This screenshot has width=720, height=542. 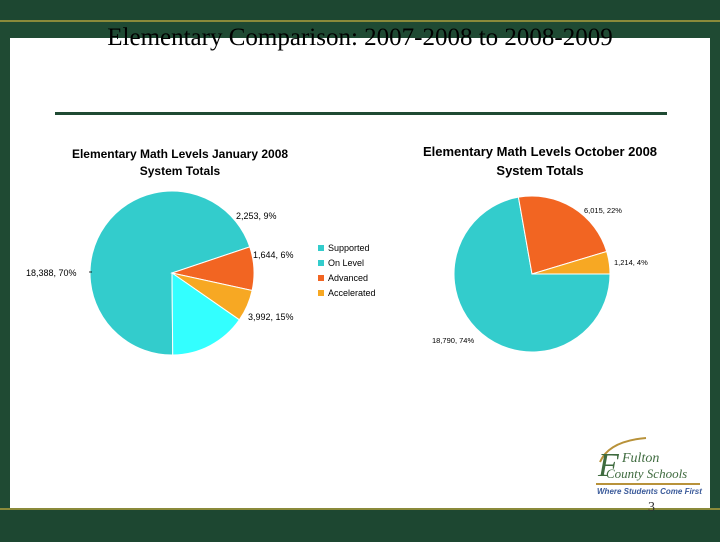 I want to click on chart1-slice-supported, so click(x=206, y=314).